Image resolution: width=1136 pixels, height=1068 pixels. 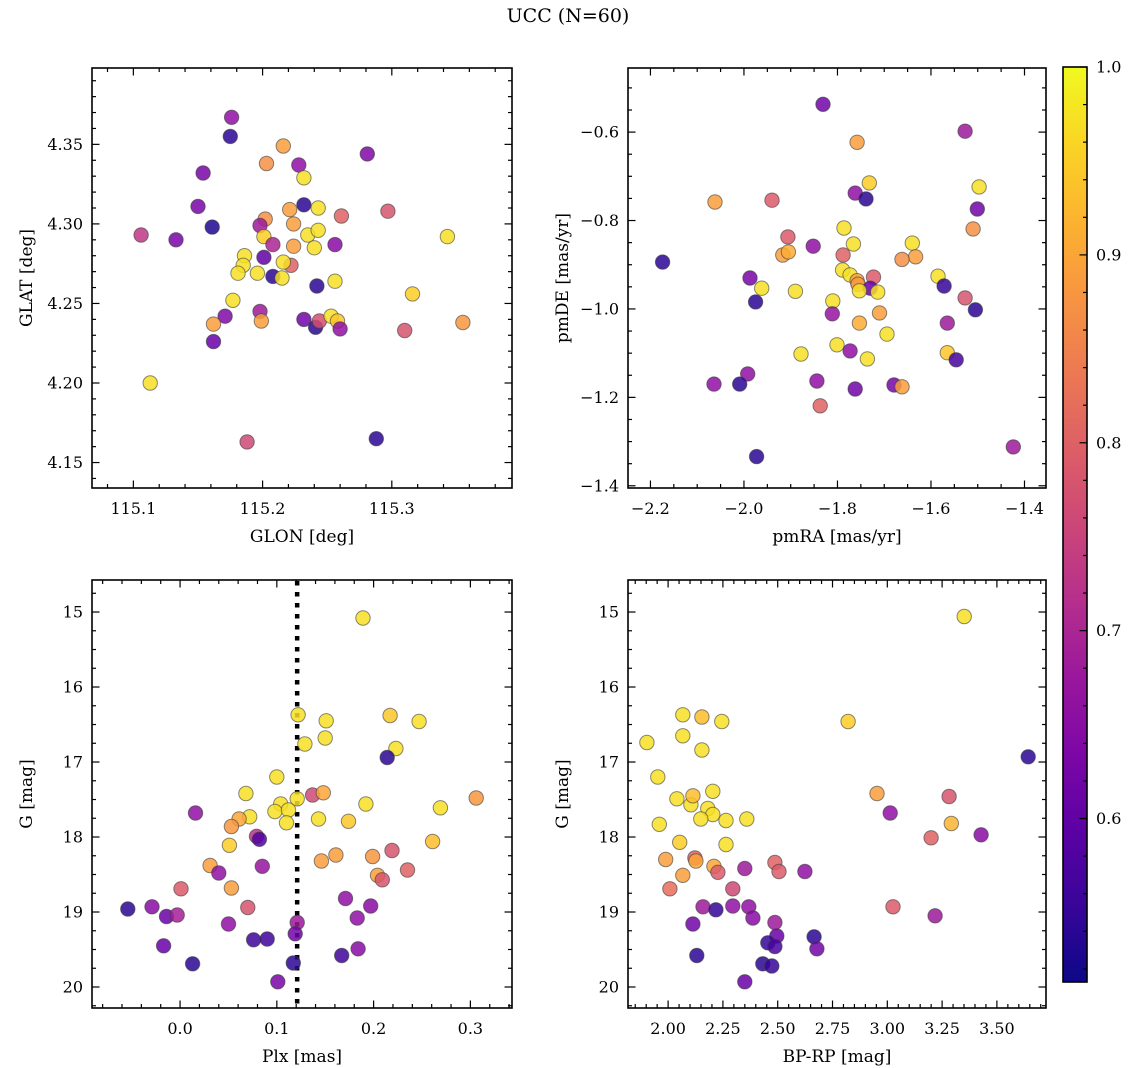 I want to click on x-tick-label: 2.00, so click(x=668, y=1028).